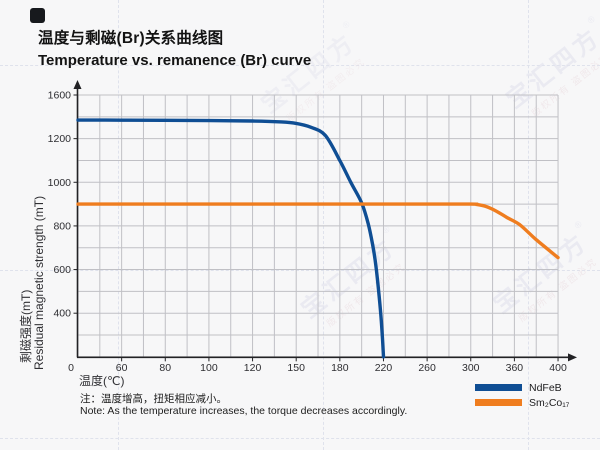 This screenshot has height=450, width=600. I want to click on x-axis-arrow-icon, so click(572, 357).